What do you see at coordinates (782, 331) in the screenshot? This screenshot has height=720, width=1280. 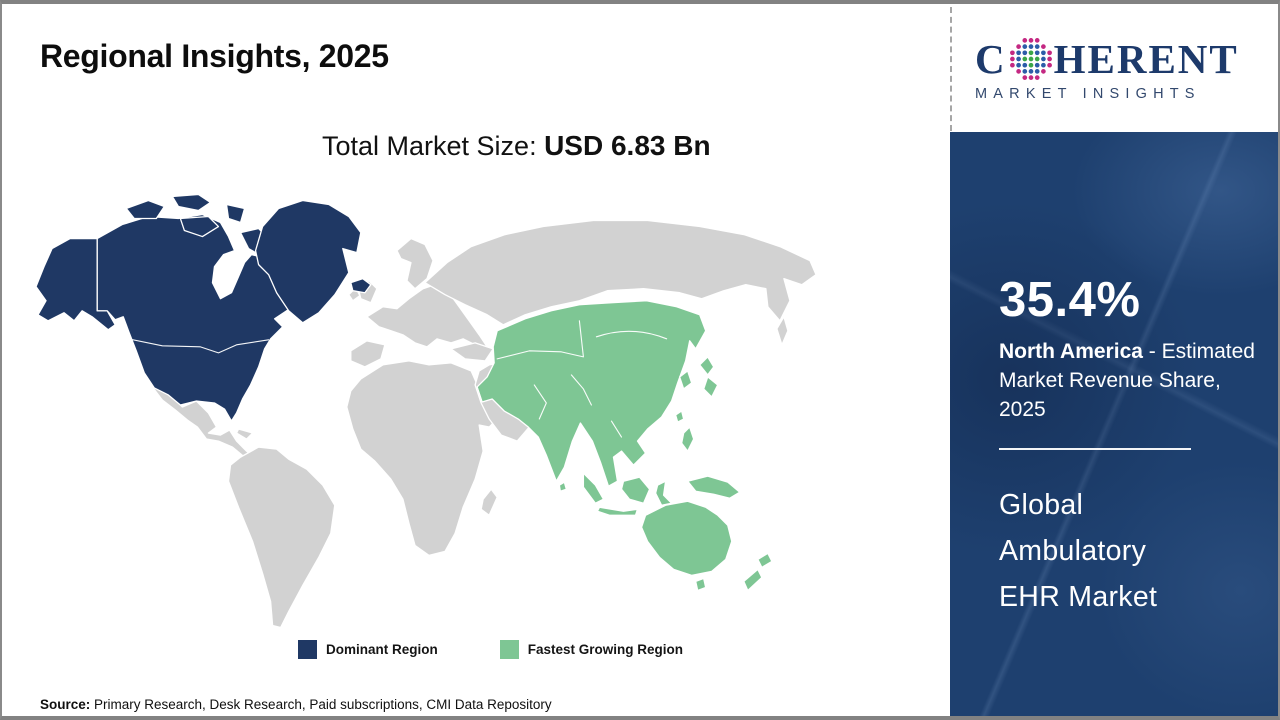 I see `land-sakhalin` at bounding box center [782, 331].